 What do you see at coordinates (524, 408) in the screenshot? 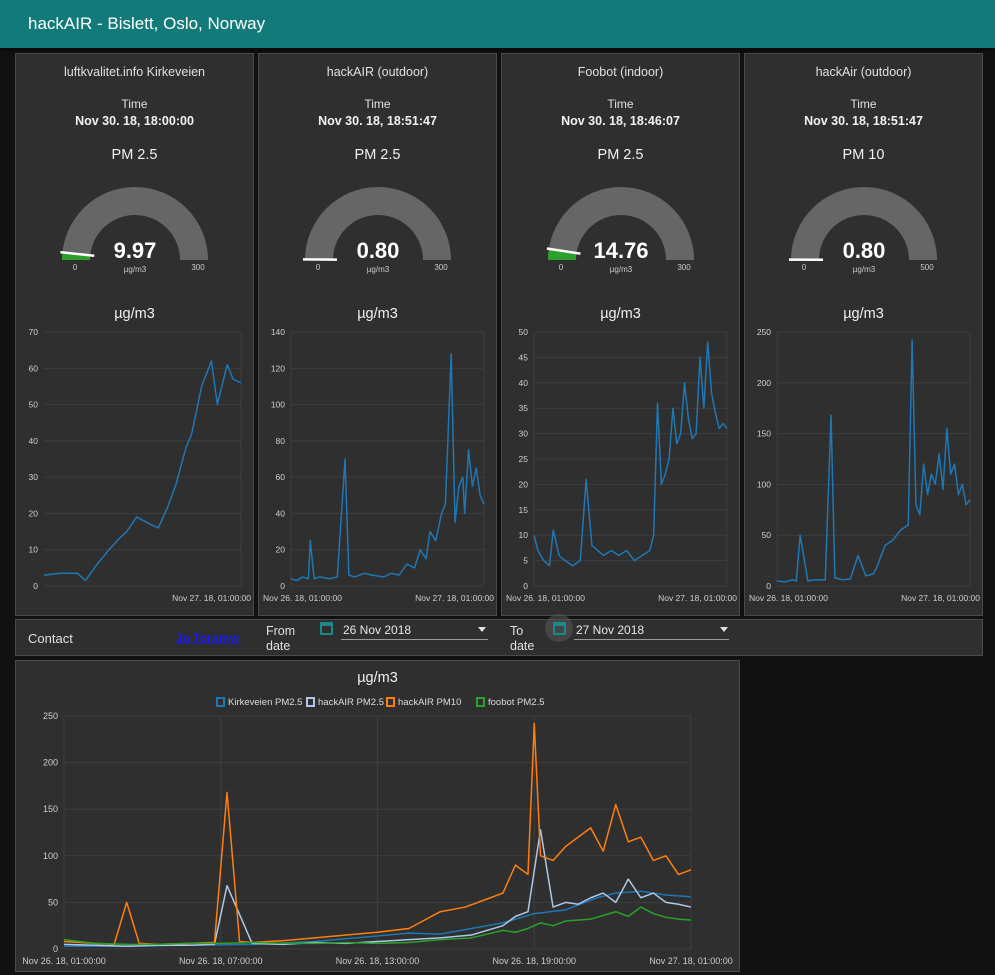
I see `y-tick-label: 35` at bounding box center [524, 408].